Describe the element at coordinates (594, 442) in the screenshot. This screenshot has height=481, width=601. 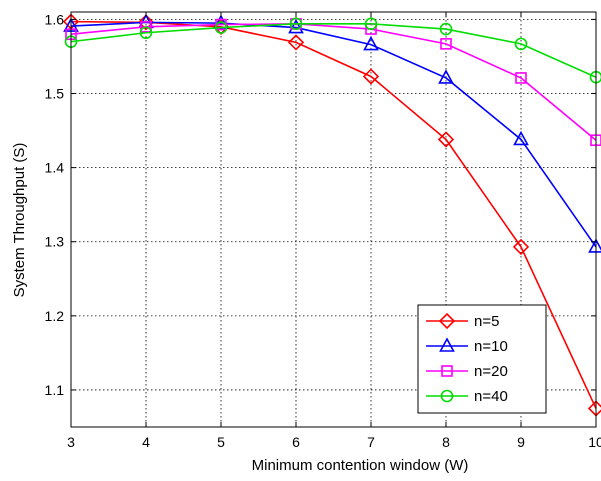
I see `x-tick-label: 10` at that location.